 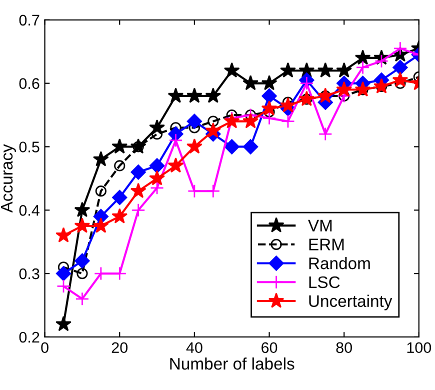 What do you see at coordinates (44, 348) in the screenshot?
I see `x-tick-label: 0` at bounding box center [44, 348].